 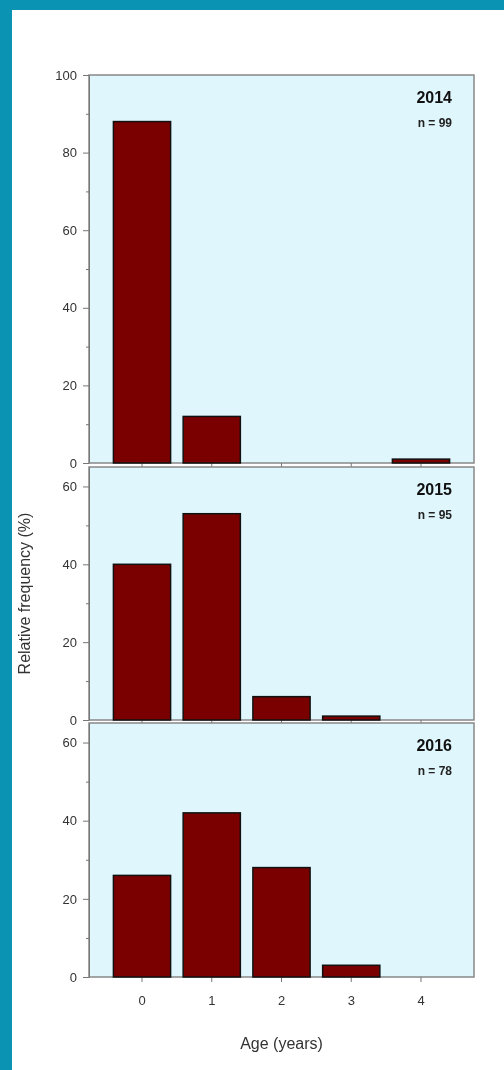 I want to click on text: 2014, so click(x=434, y=97).